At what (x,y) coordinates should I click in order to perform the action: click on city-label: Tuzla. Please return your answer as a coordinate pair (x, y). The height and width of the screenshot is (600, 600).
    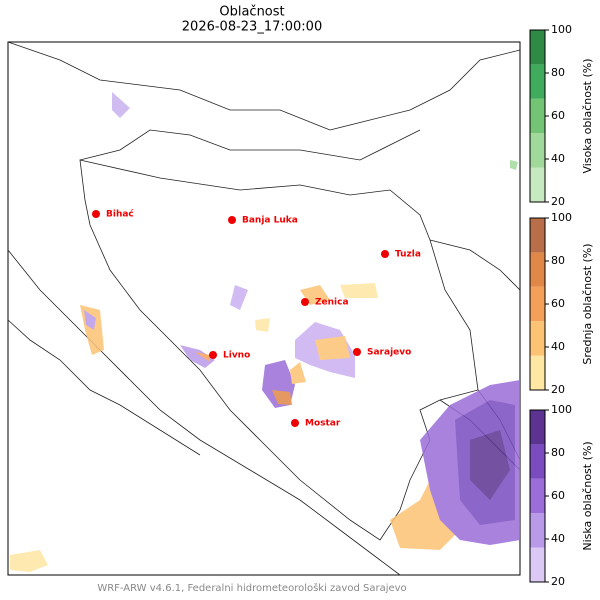
    Looking at the image, I should click on (408, 255).